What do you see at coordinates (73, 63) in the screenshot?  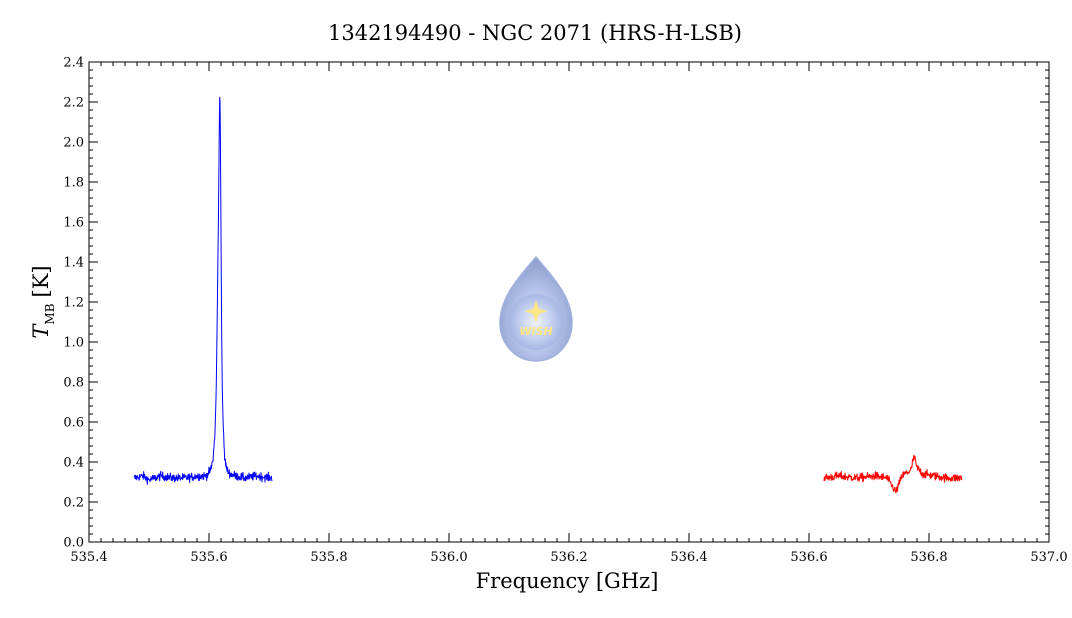 I see `y-tick-label: 2.4` at bounding box center [73, 63].